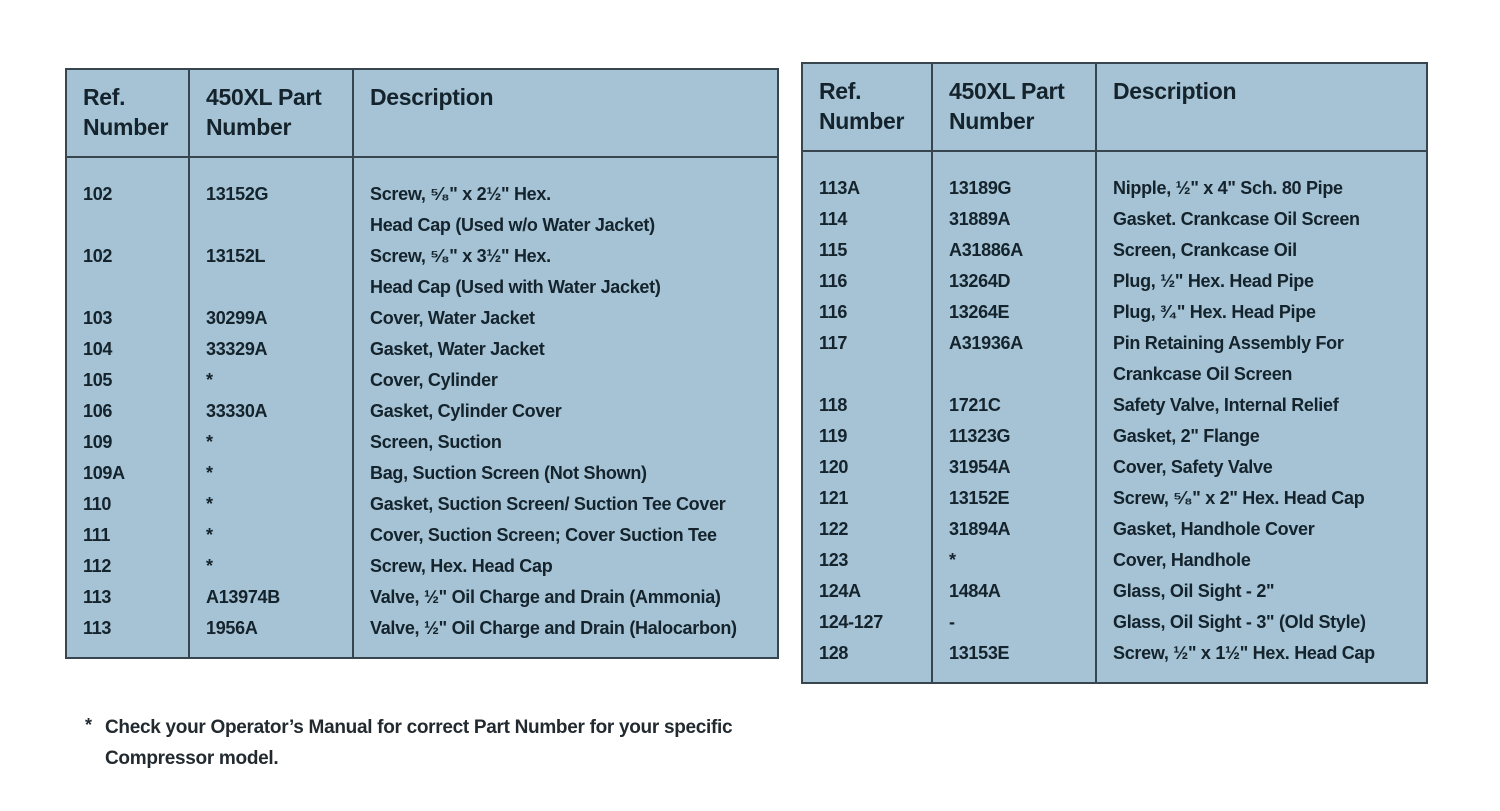  I want to click on table-row: 109 * Screen, Suction, so click(422, 442).